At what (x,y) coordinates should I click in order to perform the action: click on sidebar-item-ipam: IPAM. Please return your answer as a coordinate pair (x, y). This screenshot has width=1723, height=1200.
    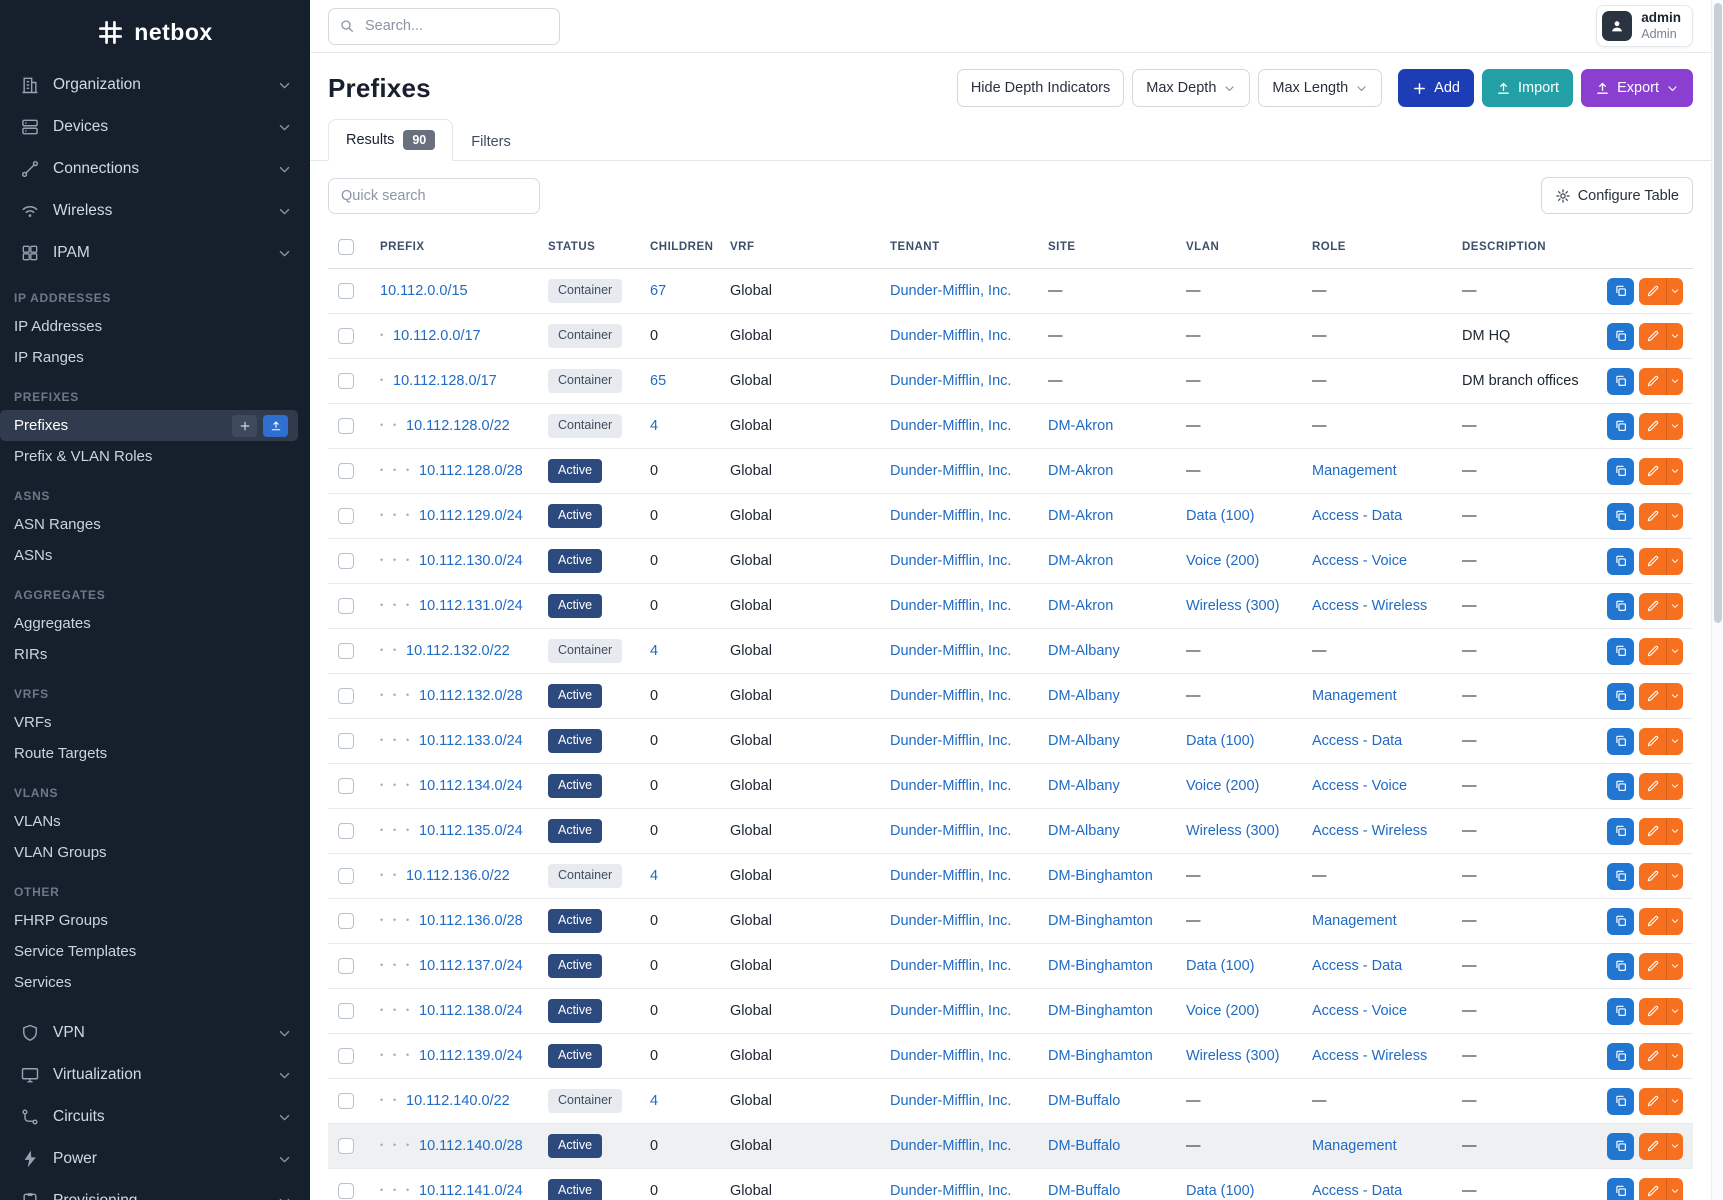
    Looking at the image, I should click on (155, 253).